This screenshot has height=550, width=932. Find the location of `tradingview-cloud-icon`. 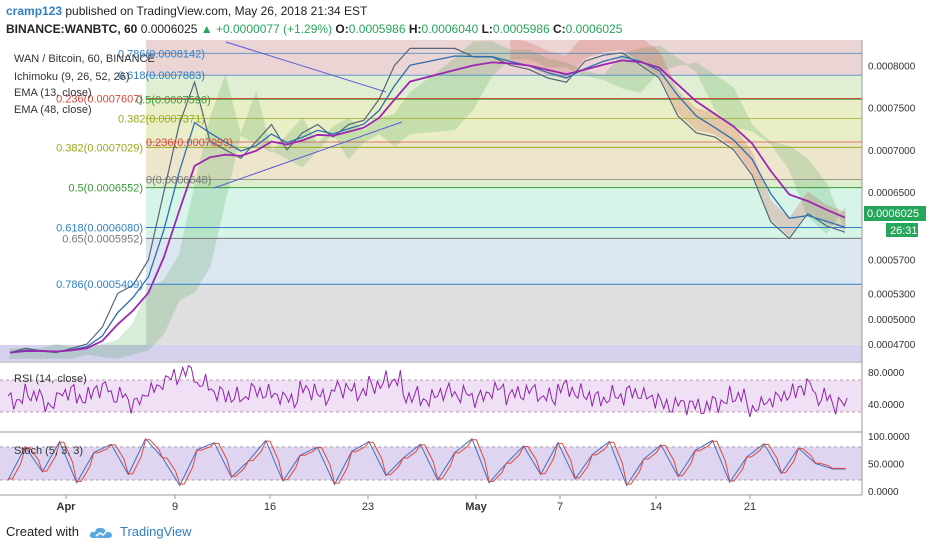

tradingview-cloud-icon is located at coordinates (100, 532).